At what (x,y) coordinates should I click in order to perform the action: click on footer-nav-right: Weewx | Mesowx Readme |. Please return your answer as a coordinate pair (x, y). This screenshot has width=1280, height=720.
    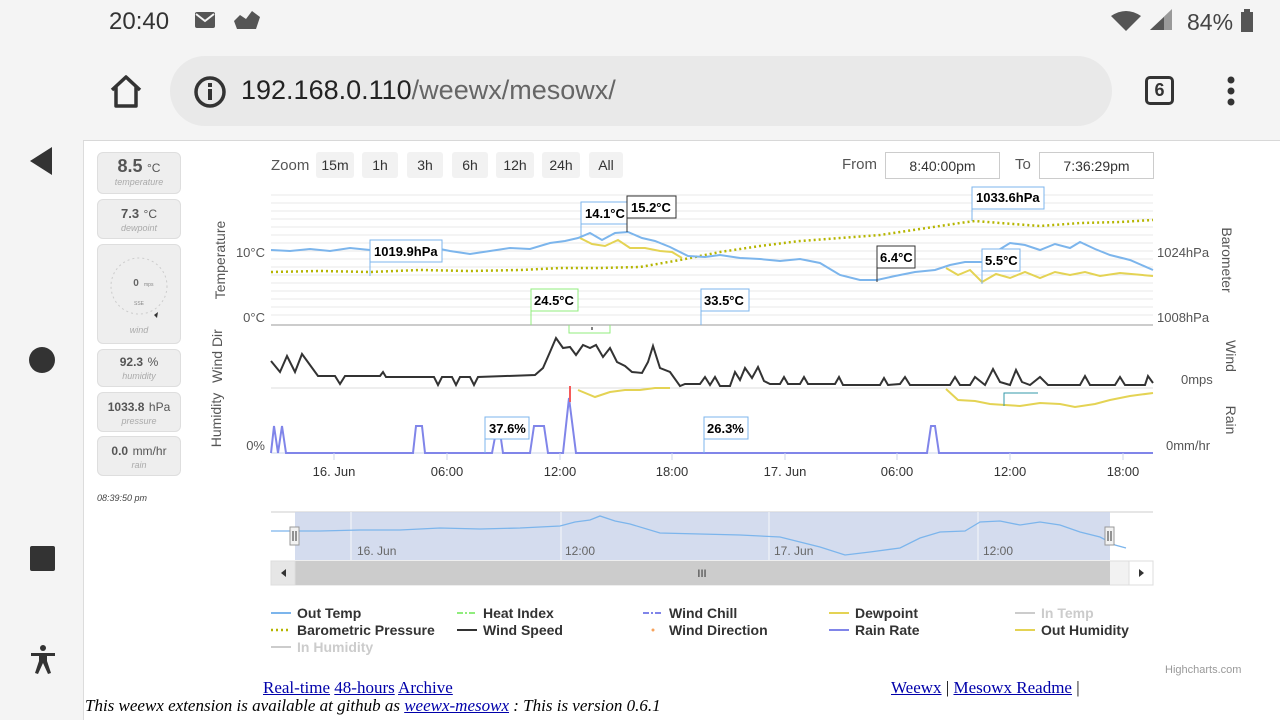
    Looking at the image, I should click on (985, 688).